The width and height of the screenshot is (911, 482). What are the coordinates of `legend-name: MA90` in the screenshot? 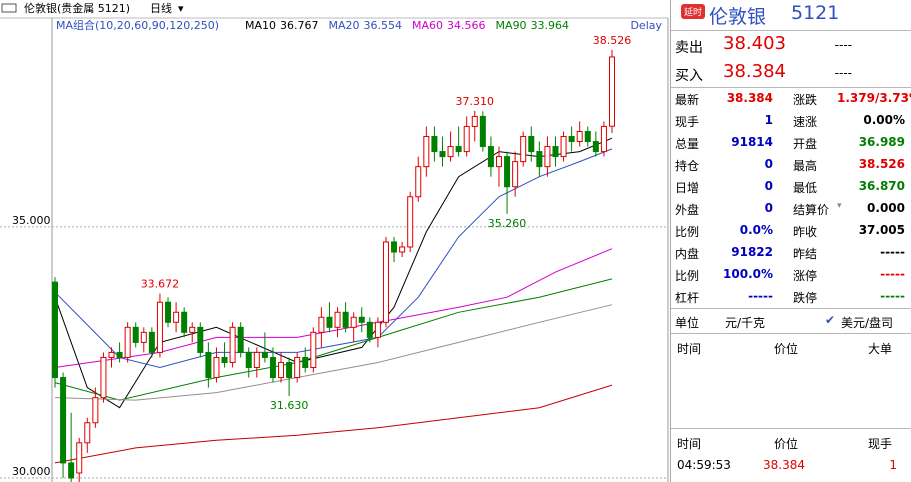 It's located at (511, 25).